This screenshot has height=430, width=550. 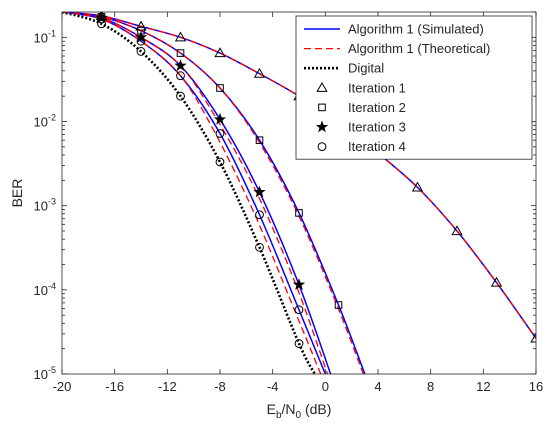 I want to click on y-tick-label: 10⁻⁴, so click(x=45, y=289).